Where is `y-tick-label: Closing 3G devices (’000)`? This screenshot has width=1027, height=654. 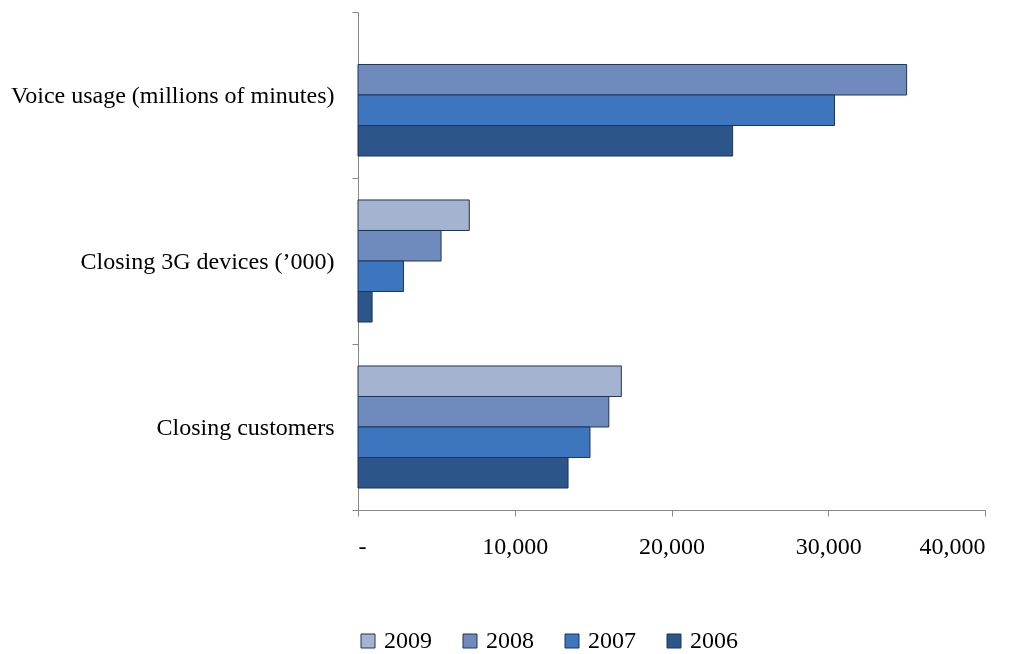 y-tick-label: Closing 3G devices (’000) is located at coordinates (207, 260).